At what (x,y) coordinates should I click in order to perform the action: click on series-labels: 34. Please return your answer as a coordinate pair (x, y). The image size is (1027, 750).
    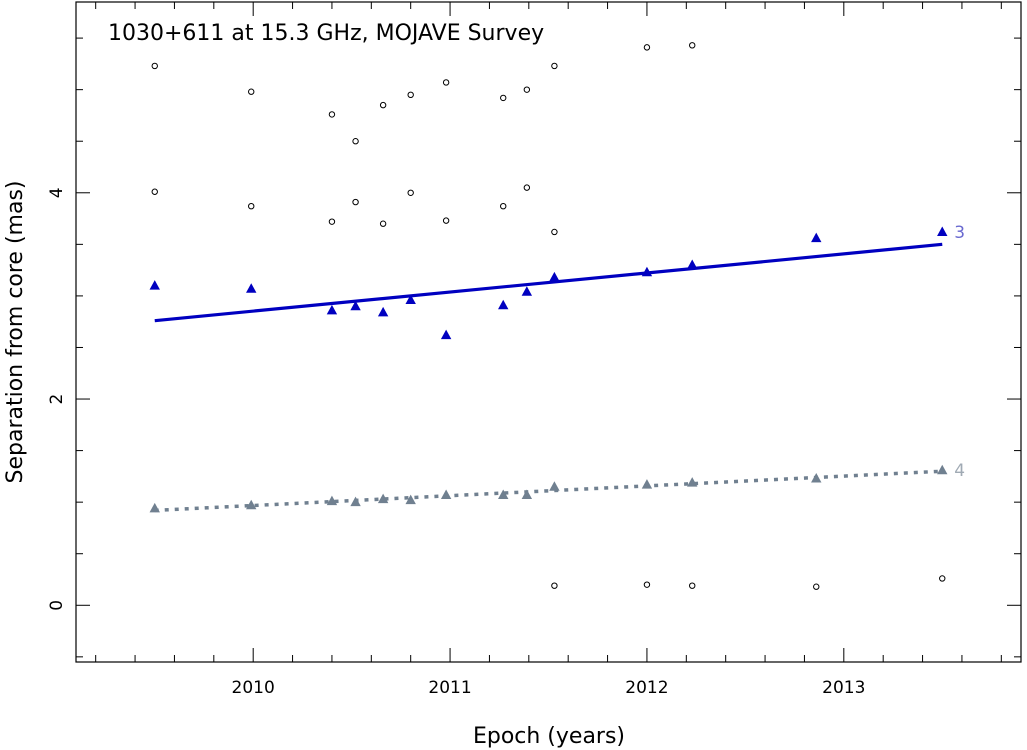
    Looking at the image, I should click on (959, 352).